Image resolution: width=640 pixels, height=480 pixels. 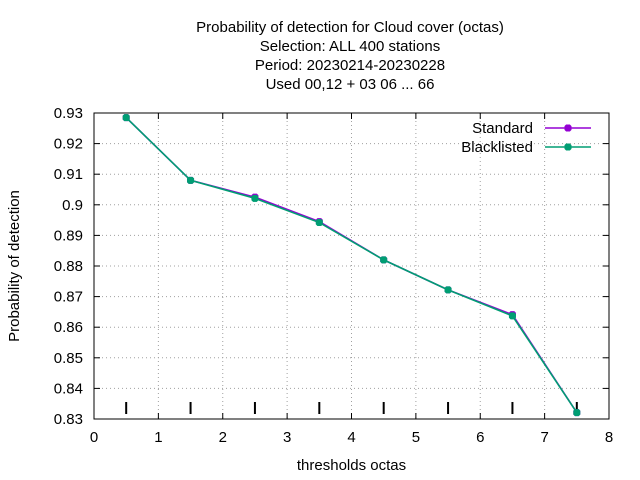 What do you see at coordinates (351, 408) in the screenshot?
I see `sample-marks` at bounding box center [351, 408].